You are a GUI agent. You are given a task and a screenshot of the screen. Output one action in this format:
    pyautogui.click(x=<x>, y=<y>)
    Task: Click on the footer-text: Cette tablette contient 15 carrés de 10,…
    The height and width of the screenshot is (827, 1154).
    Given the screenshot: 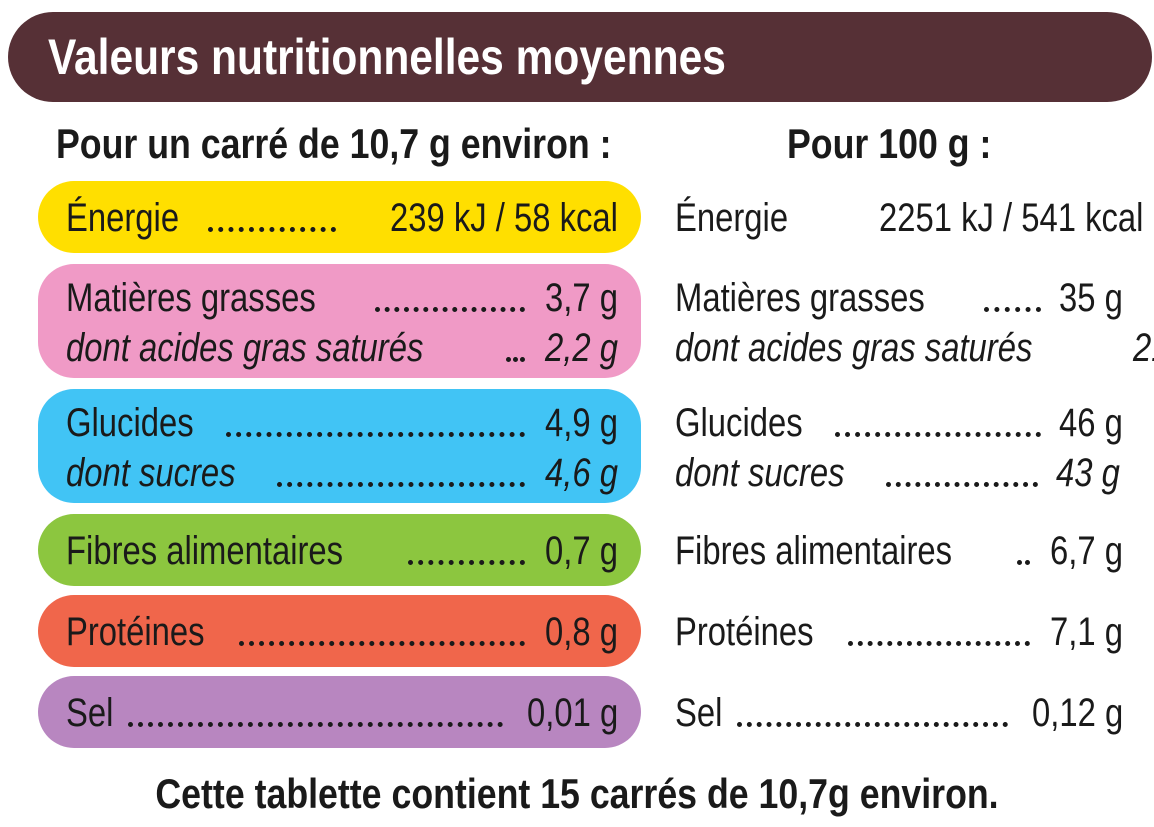 What is the action you would take?
    pyautogui.click(x=577, y=793)
    